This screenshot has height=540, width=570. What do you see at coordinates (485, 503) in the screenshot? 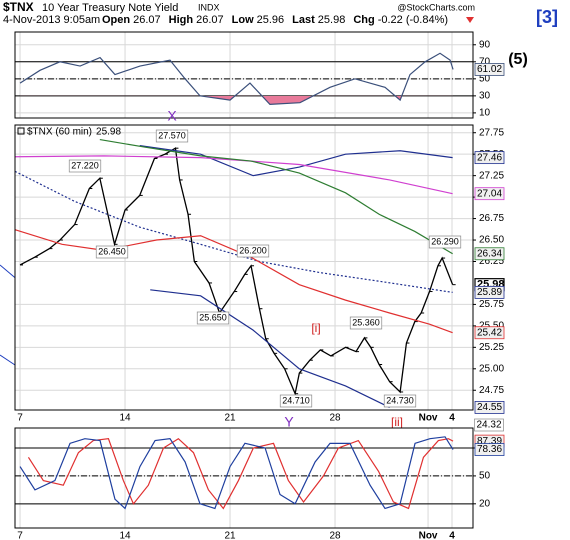
I see `y-tick-label: 20` at bounding box center [485, 503].